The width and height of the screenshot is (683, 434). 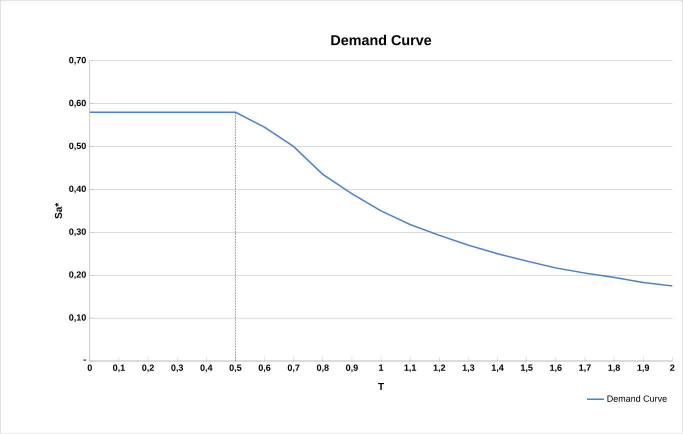 I want to click on legend-label: Demand Curve, so click(x=637, y=398).